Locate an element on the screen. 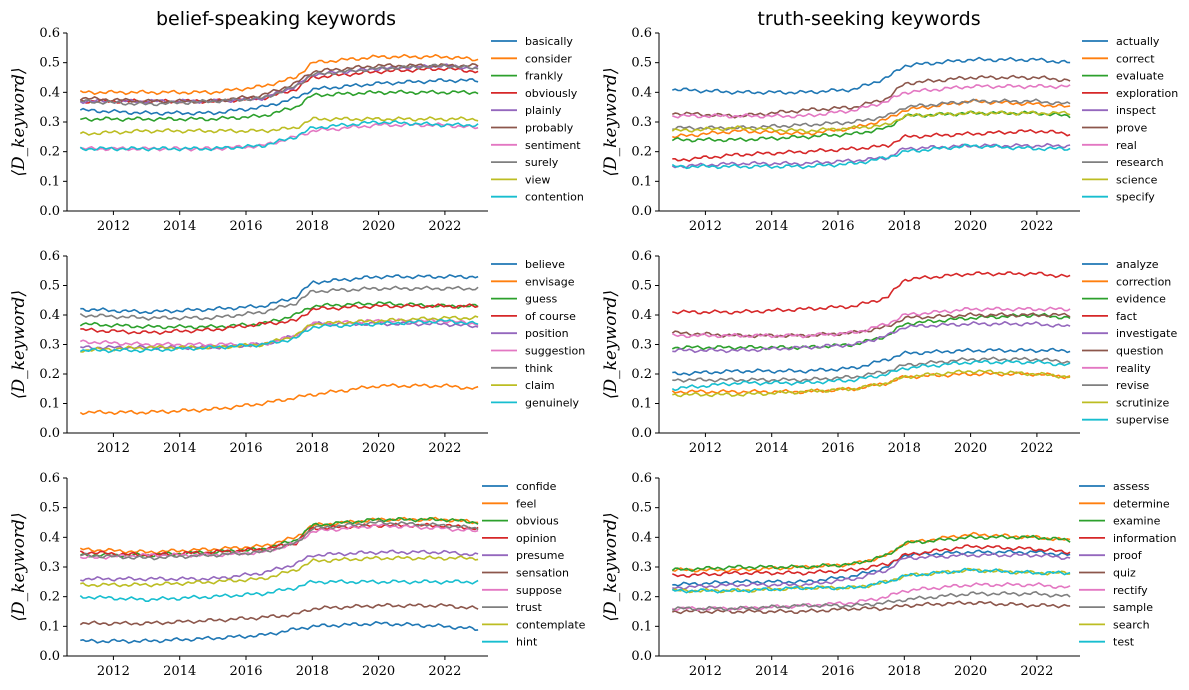 Image resolution: width=1189 pixels, height=690 pixels. legend-entry: basically is located at coordinates (549, 41).